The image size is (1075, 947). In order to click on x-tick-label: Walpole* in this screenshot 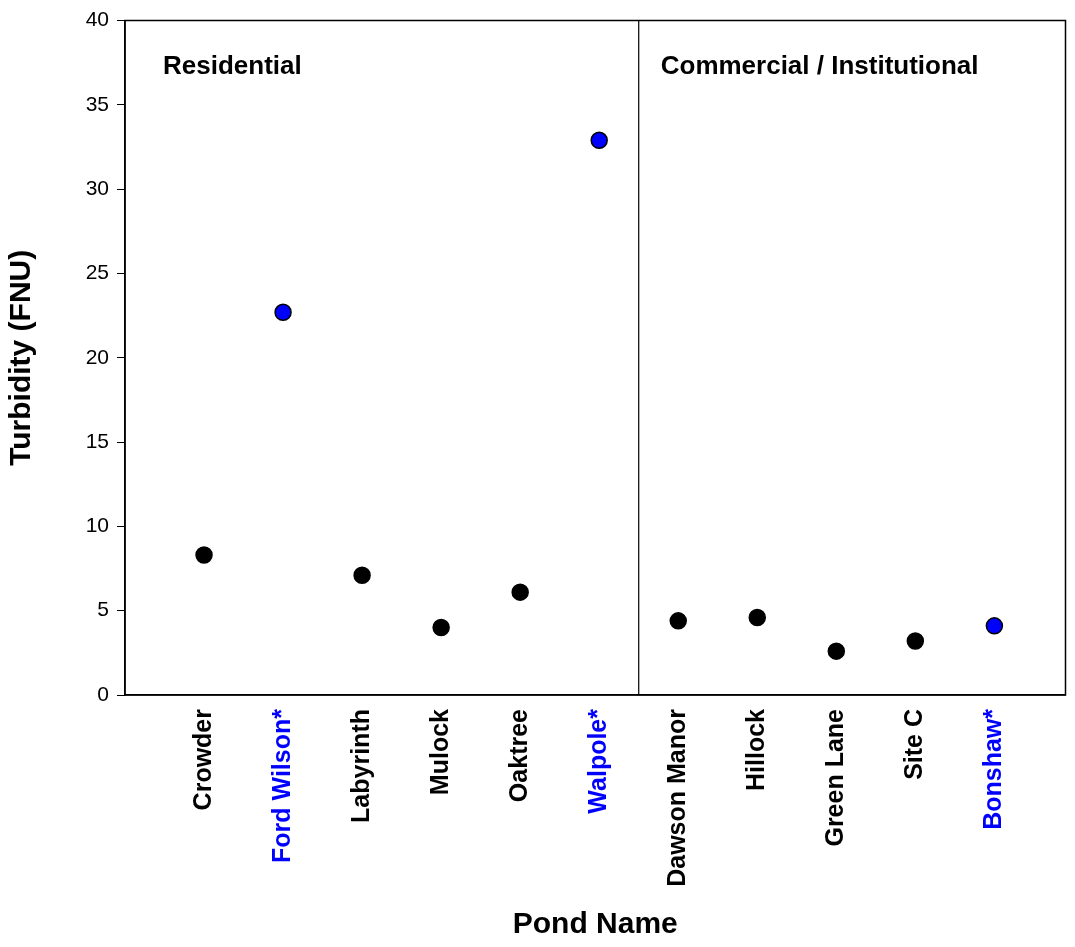, I will do `click(597, 761)`.